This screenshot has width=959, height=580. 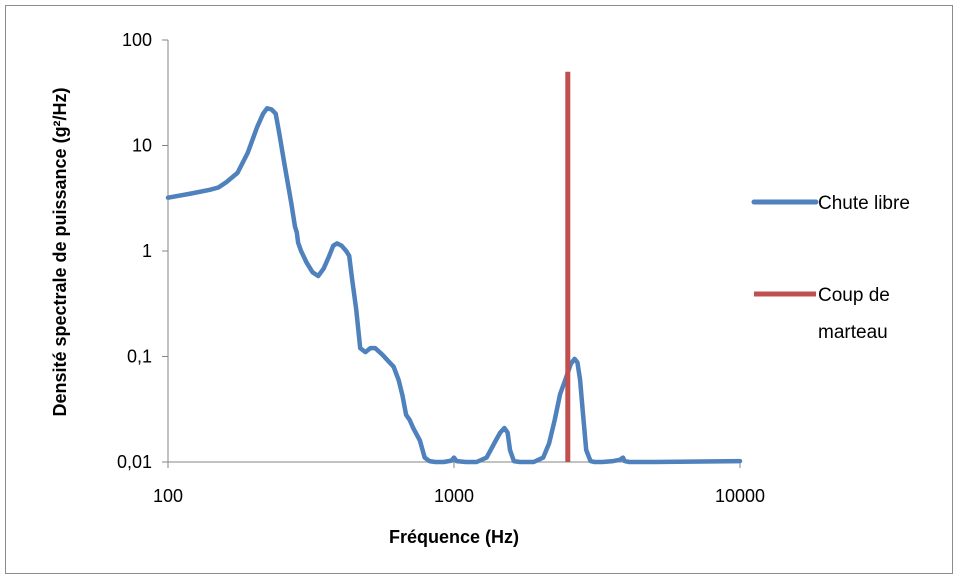 I want to click on x-axis-title: Fréquence (Hz), so click(x=454, y=537).